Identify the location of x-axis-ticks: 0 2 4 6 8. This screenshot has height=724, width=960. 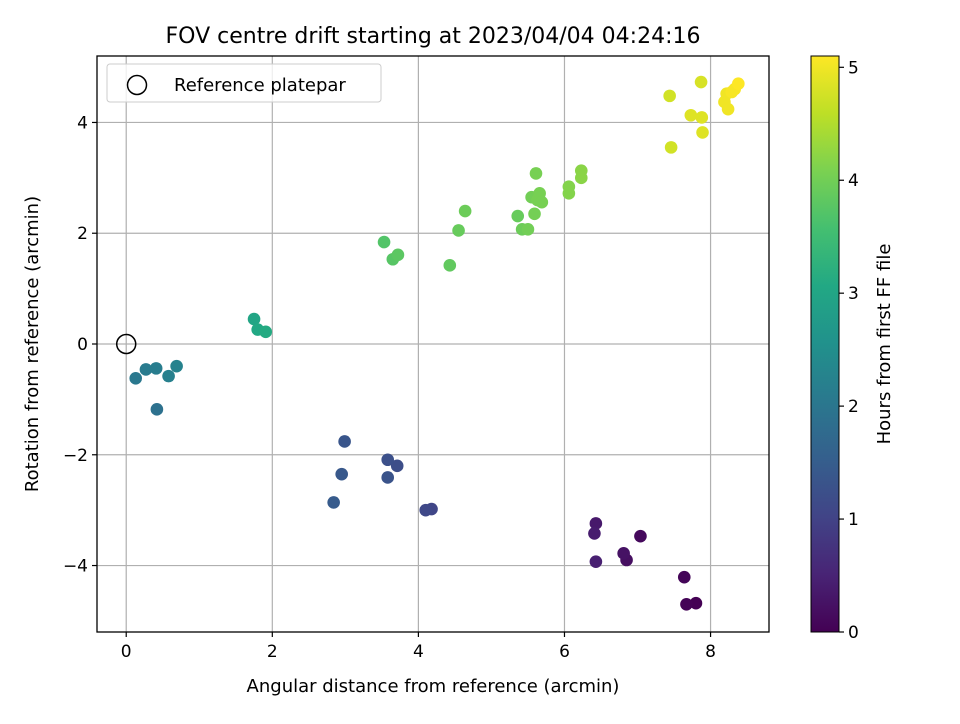
(418, 647).